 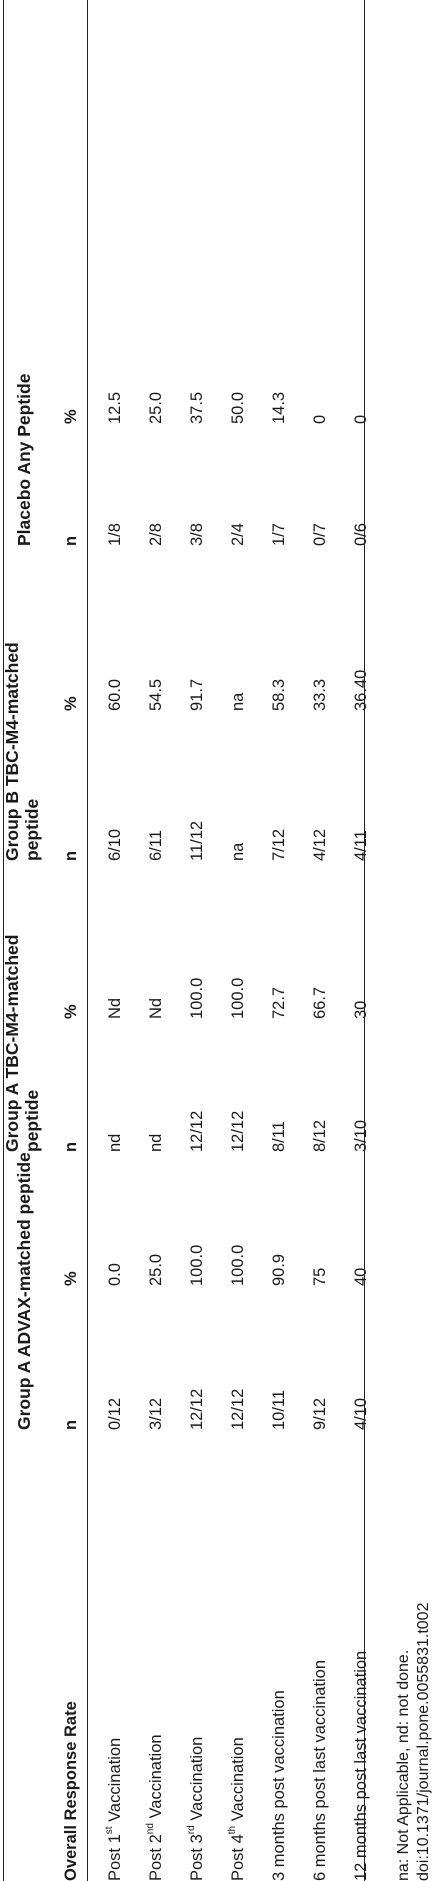 I want to click on row-label: 3 months post vaccination, so click(x=279, y=1785).